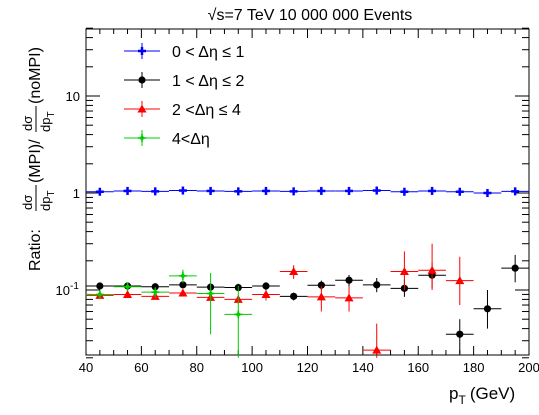  I want to click on x-title-sub: T, so click(462, 400).